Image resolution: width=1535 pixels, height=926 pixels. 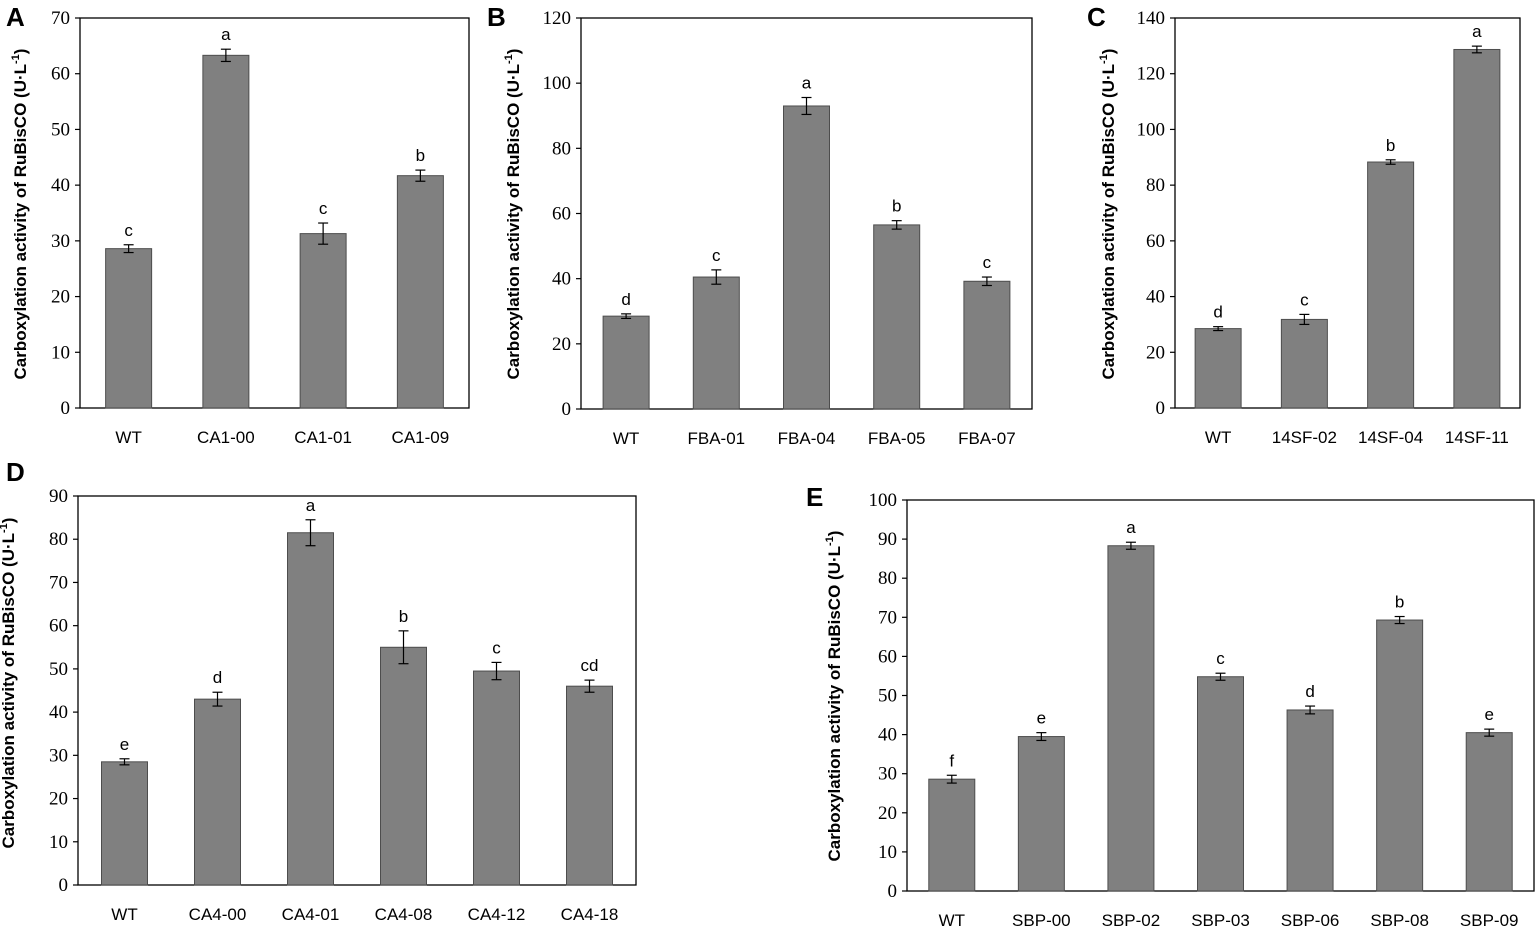 What do you see at coordinates (226, 34) in the screenshot?
I see `panel-a-significance-letter: a` at bounding box center [226, 34].